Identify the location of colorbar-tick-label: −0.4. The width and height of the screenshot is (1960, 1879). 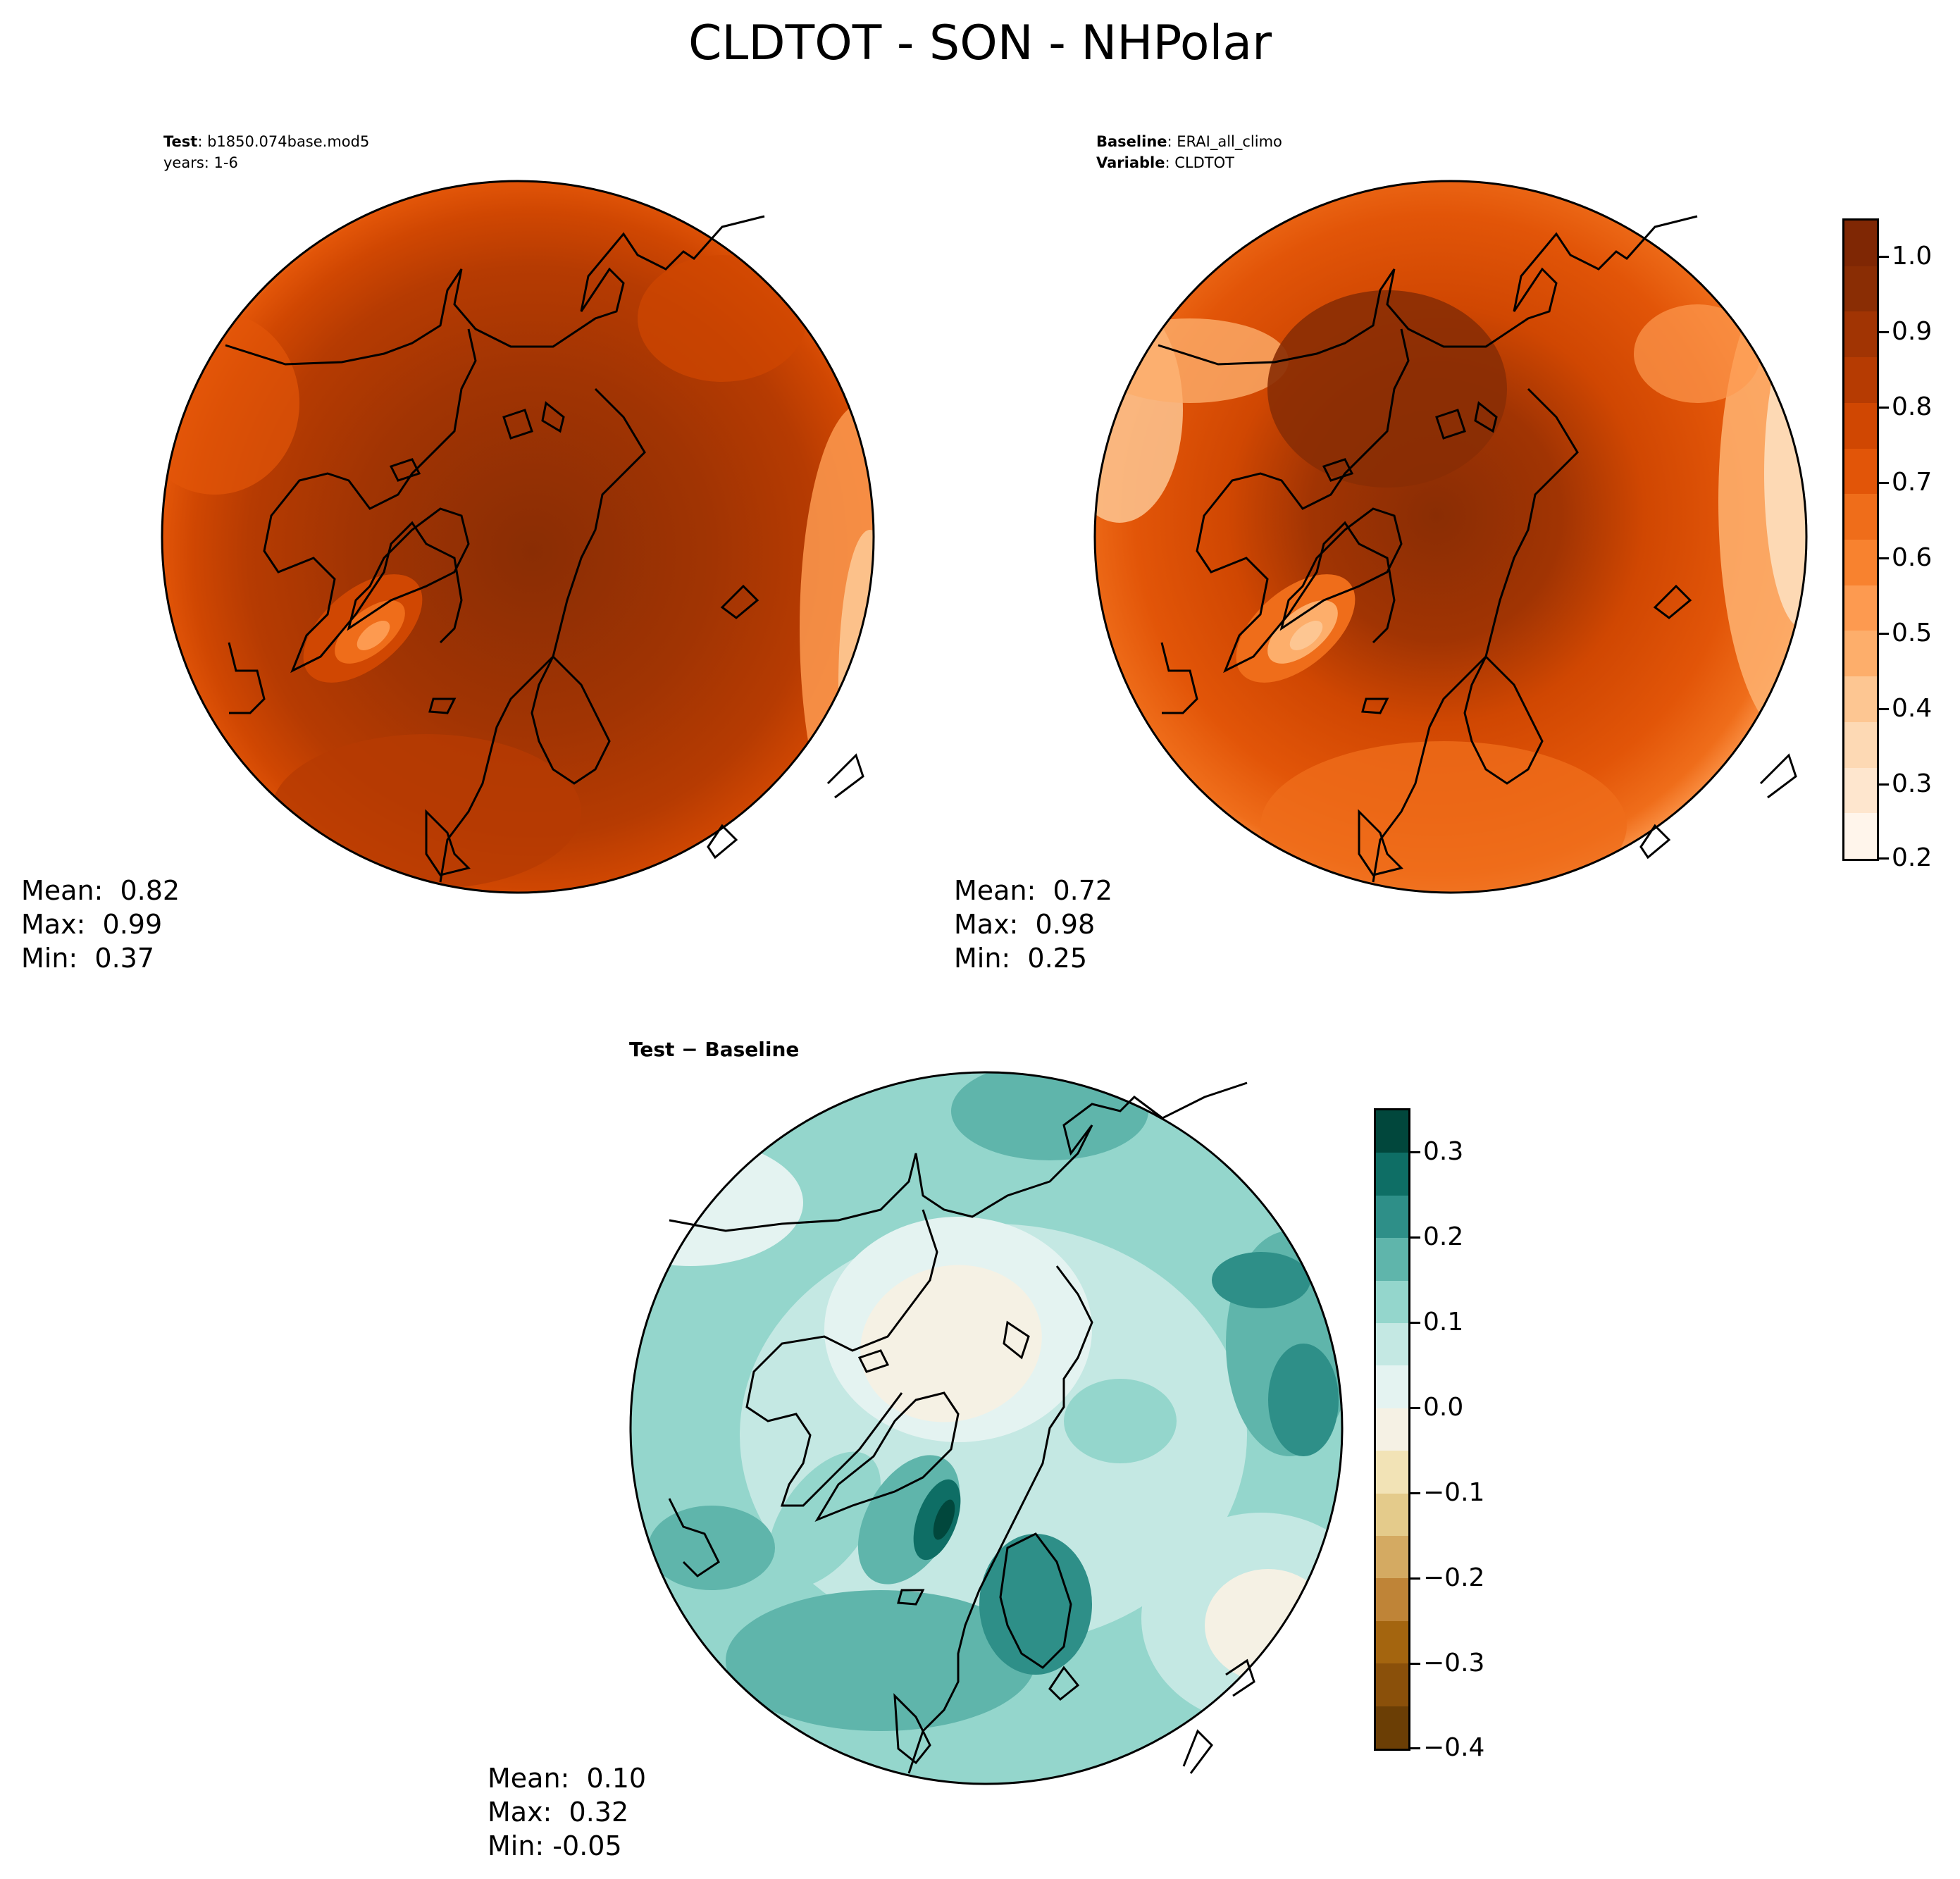
(1454, 1747).